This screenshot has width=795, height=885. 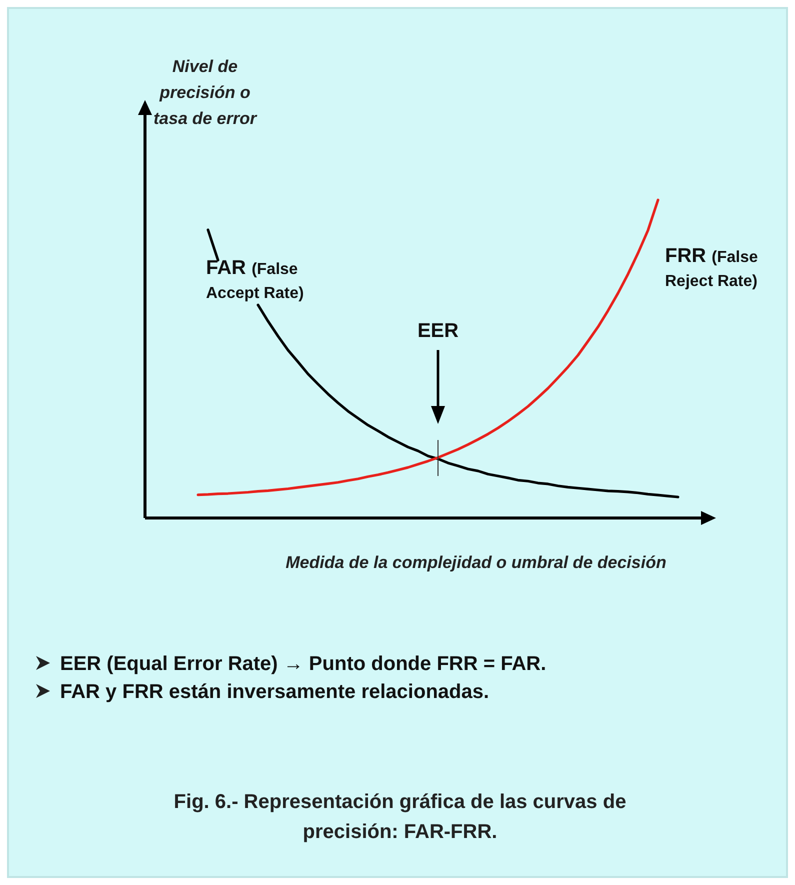 I want to click on series-label: FRR (False Reject Rate), so click(x=711, y=267).